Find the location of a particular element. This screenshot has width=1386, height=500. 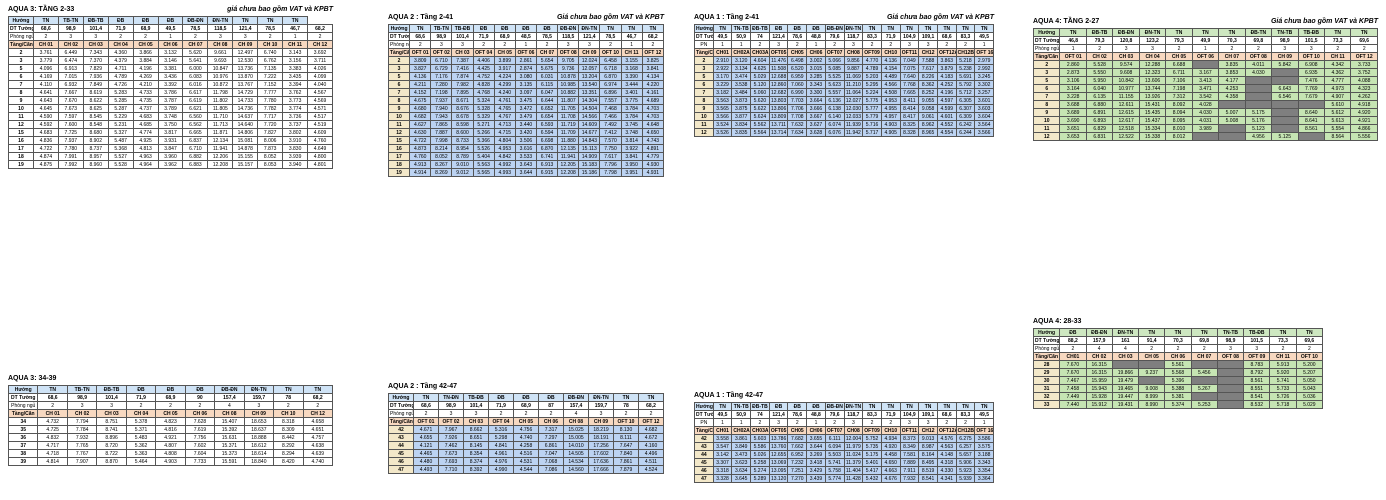

price-cell: 3.245 is located at coordinates (984, 76).